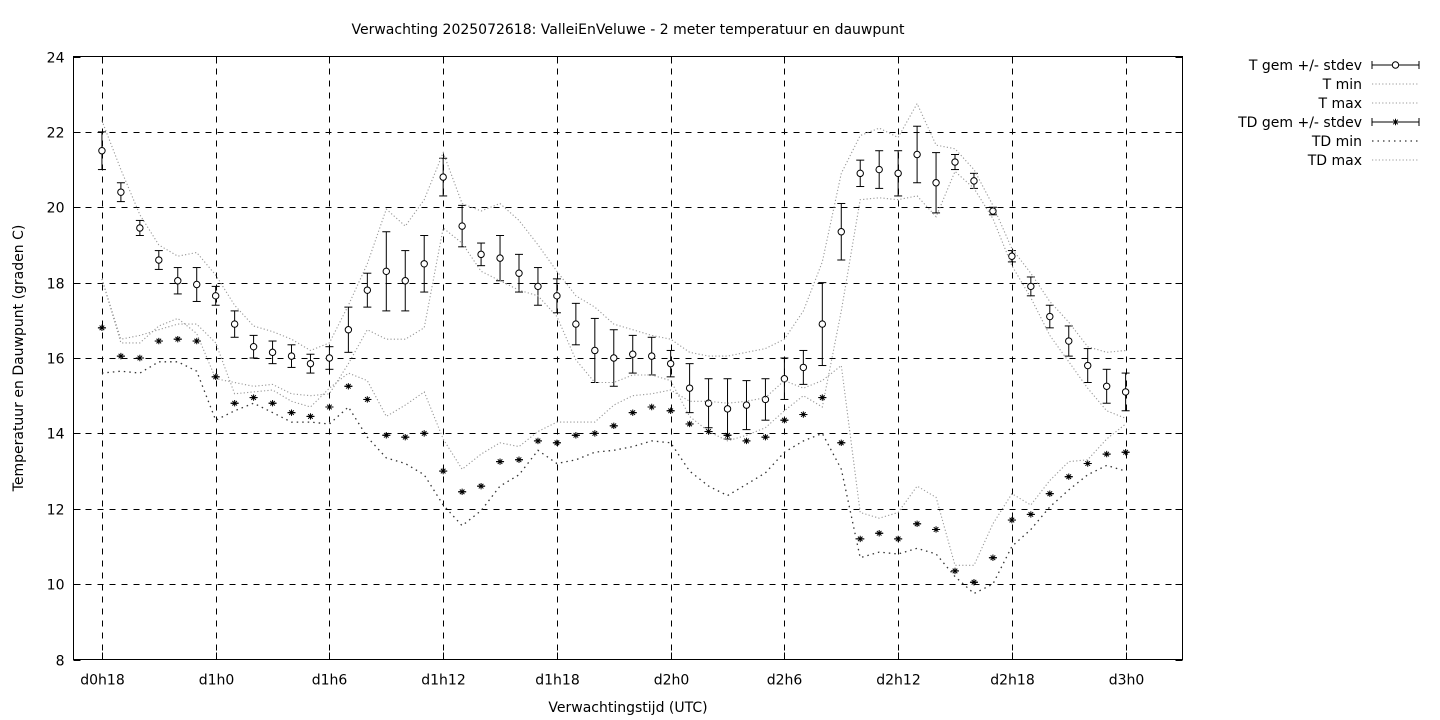  Describe the element at coordinates (672, 681) in the screenshot. I see `x-tick-label: d2h0` at that location.